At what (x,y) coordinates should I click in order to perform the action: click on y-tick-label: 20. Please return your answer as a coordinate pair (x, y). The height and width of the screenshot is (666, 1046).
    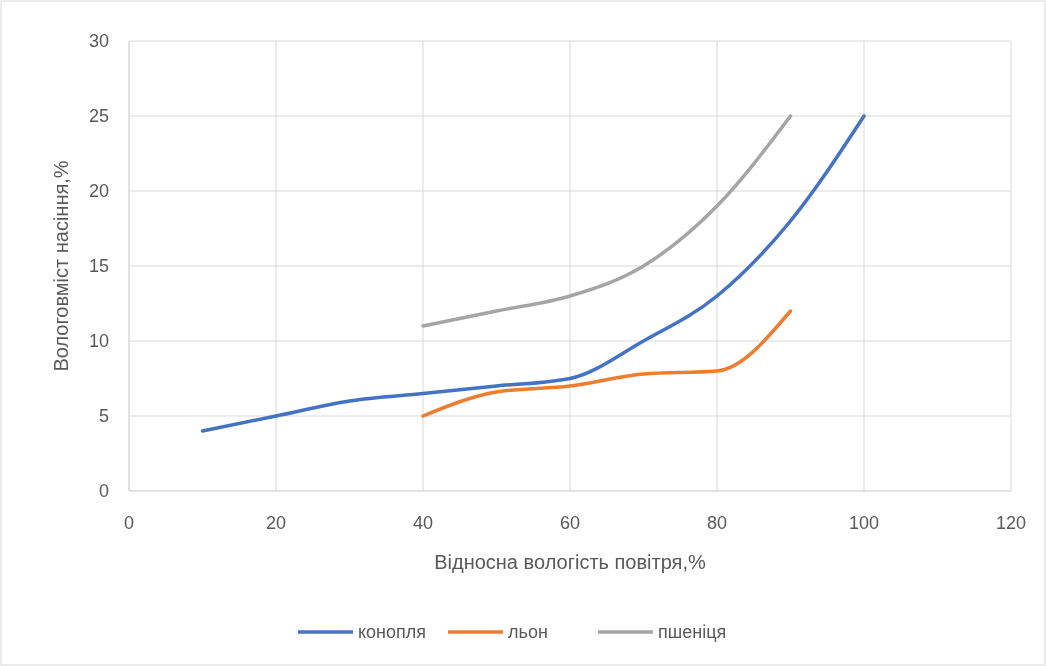
    Looking at the image, I should click on (98, 191).